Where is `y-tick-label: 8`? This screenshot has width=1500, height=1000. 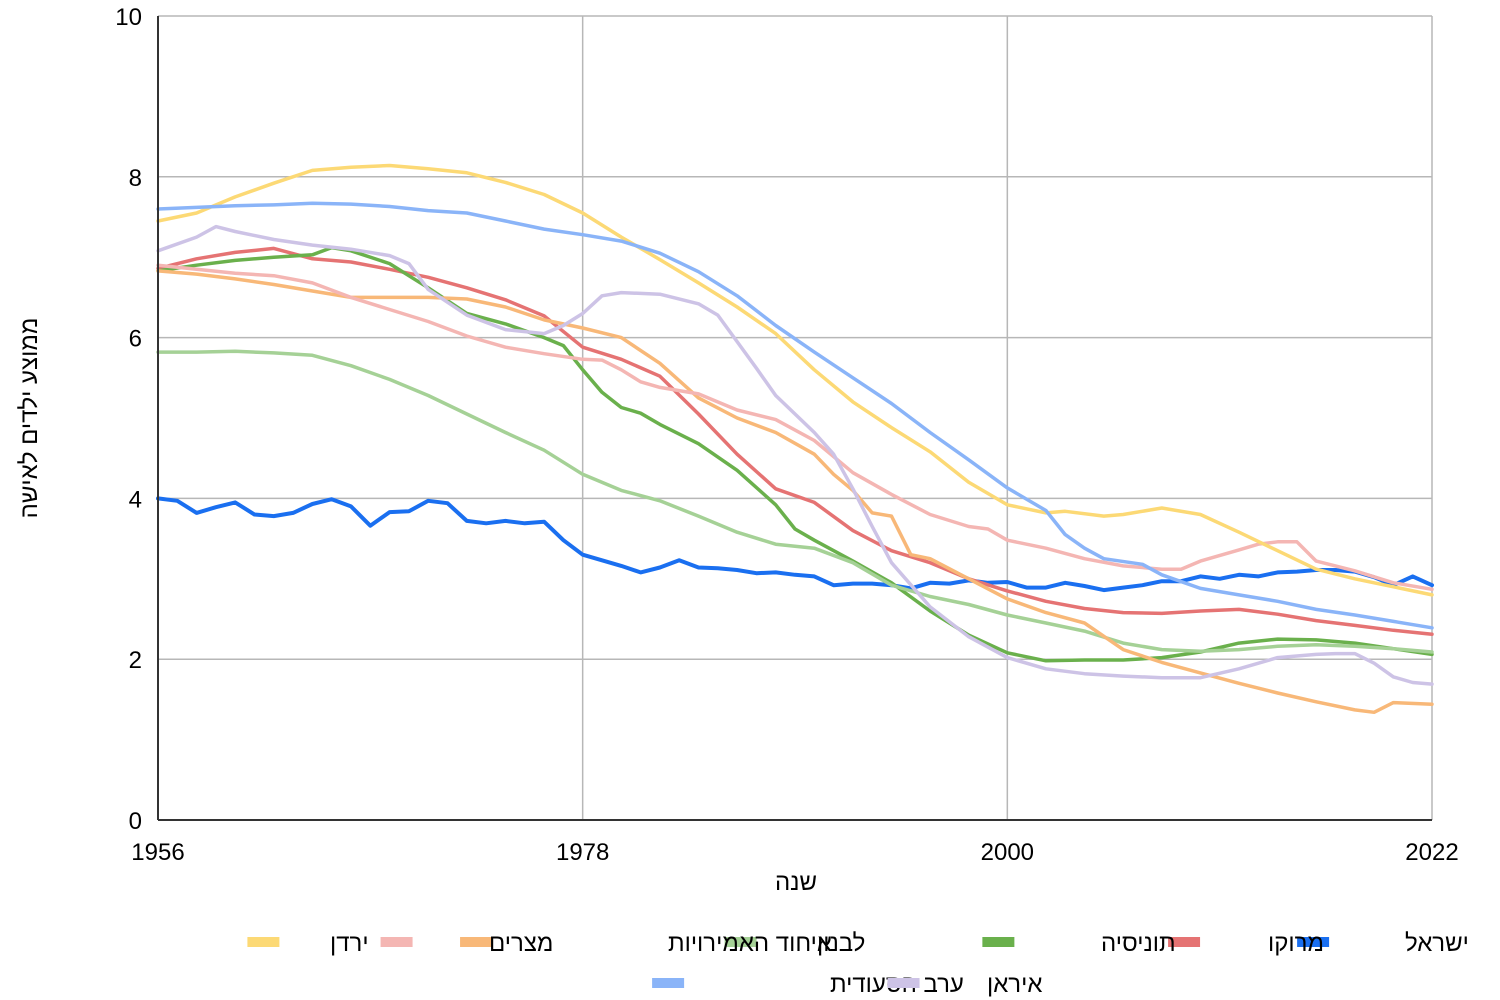 y-tick-label: 8 is located at coordinates (135, 178).